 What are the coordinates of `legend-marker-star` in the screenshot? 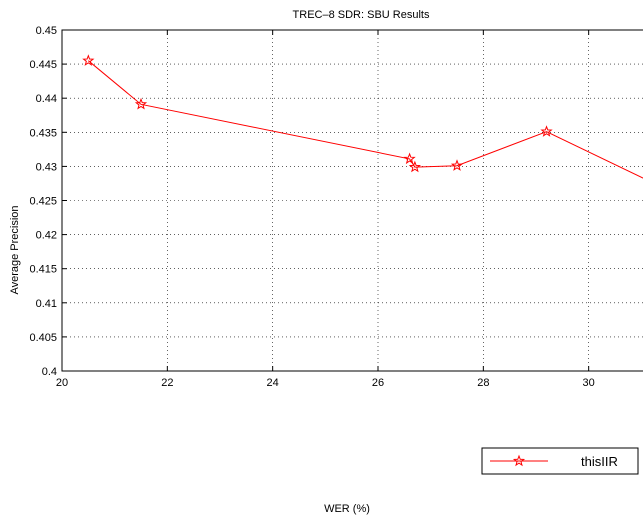 It's located at (519, 460).